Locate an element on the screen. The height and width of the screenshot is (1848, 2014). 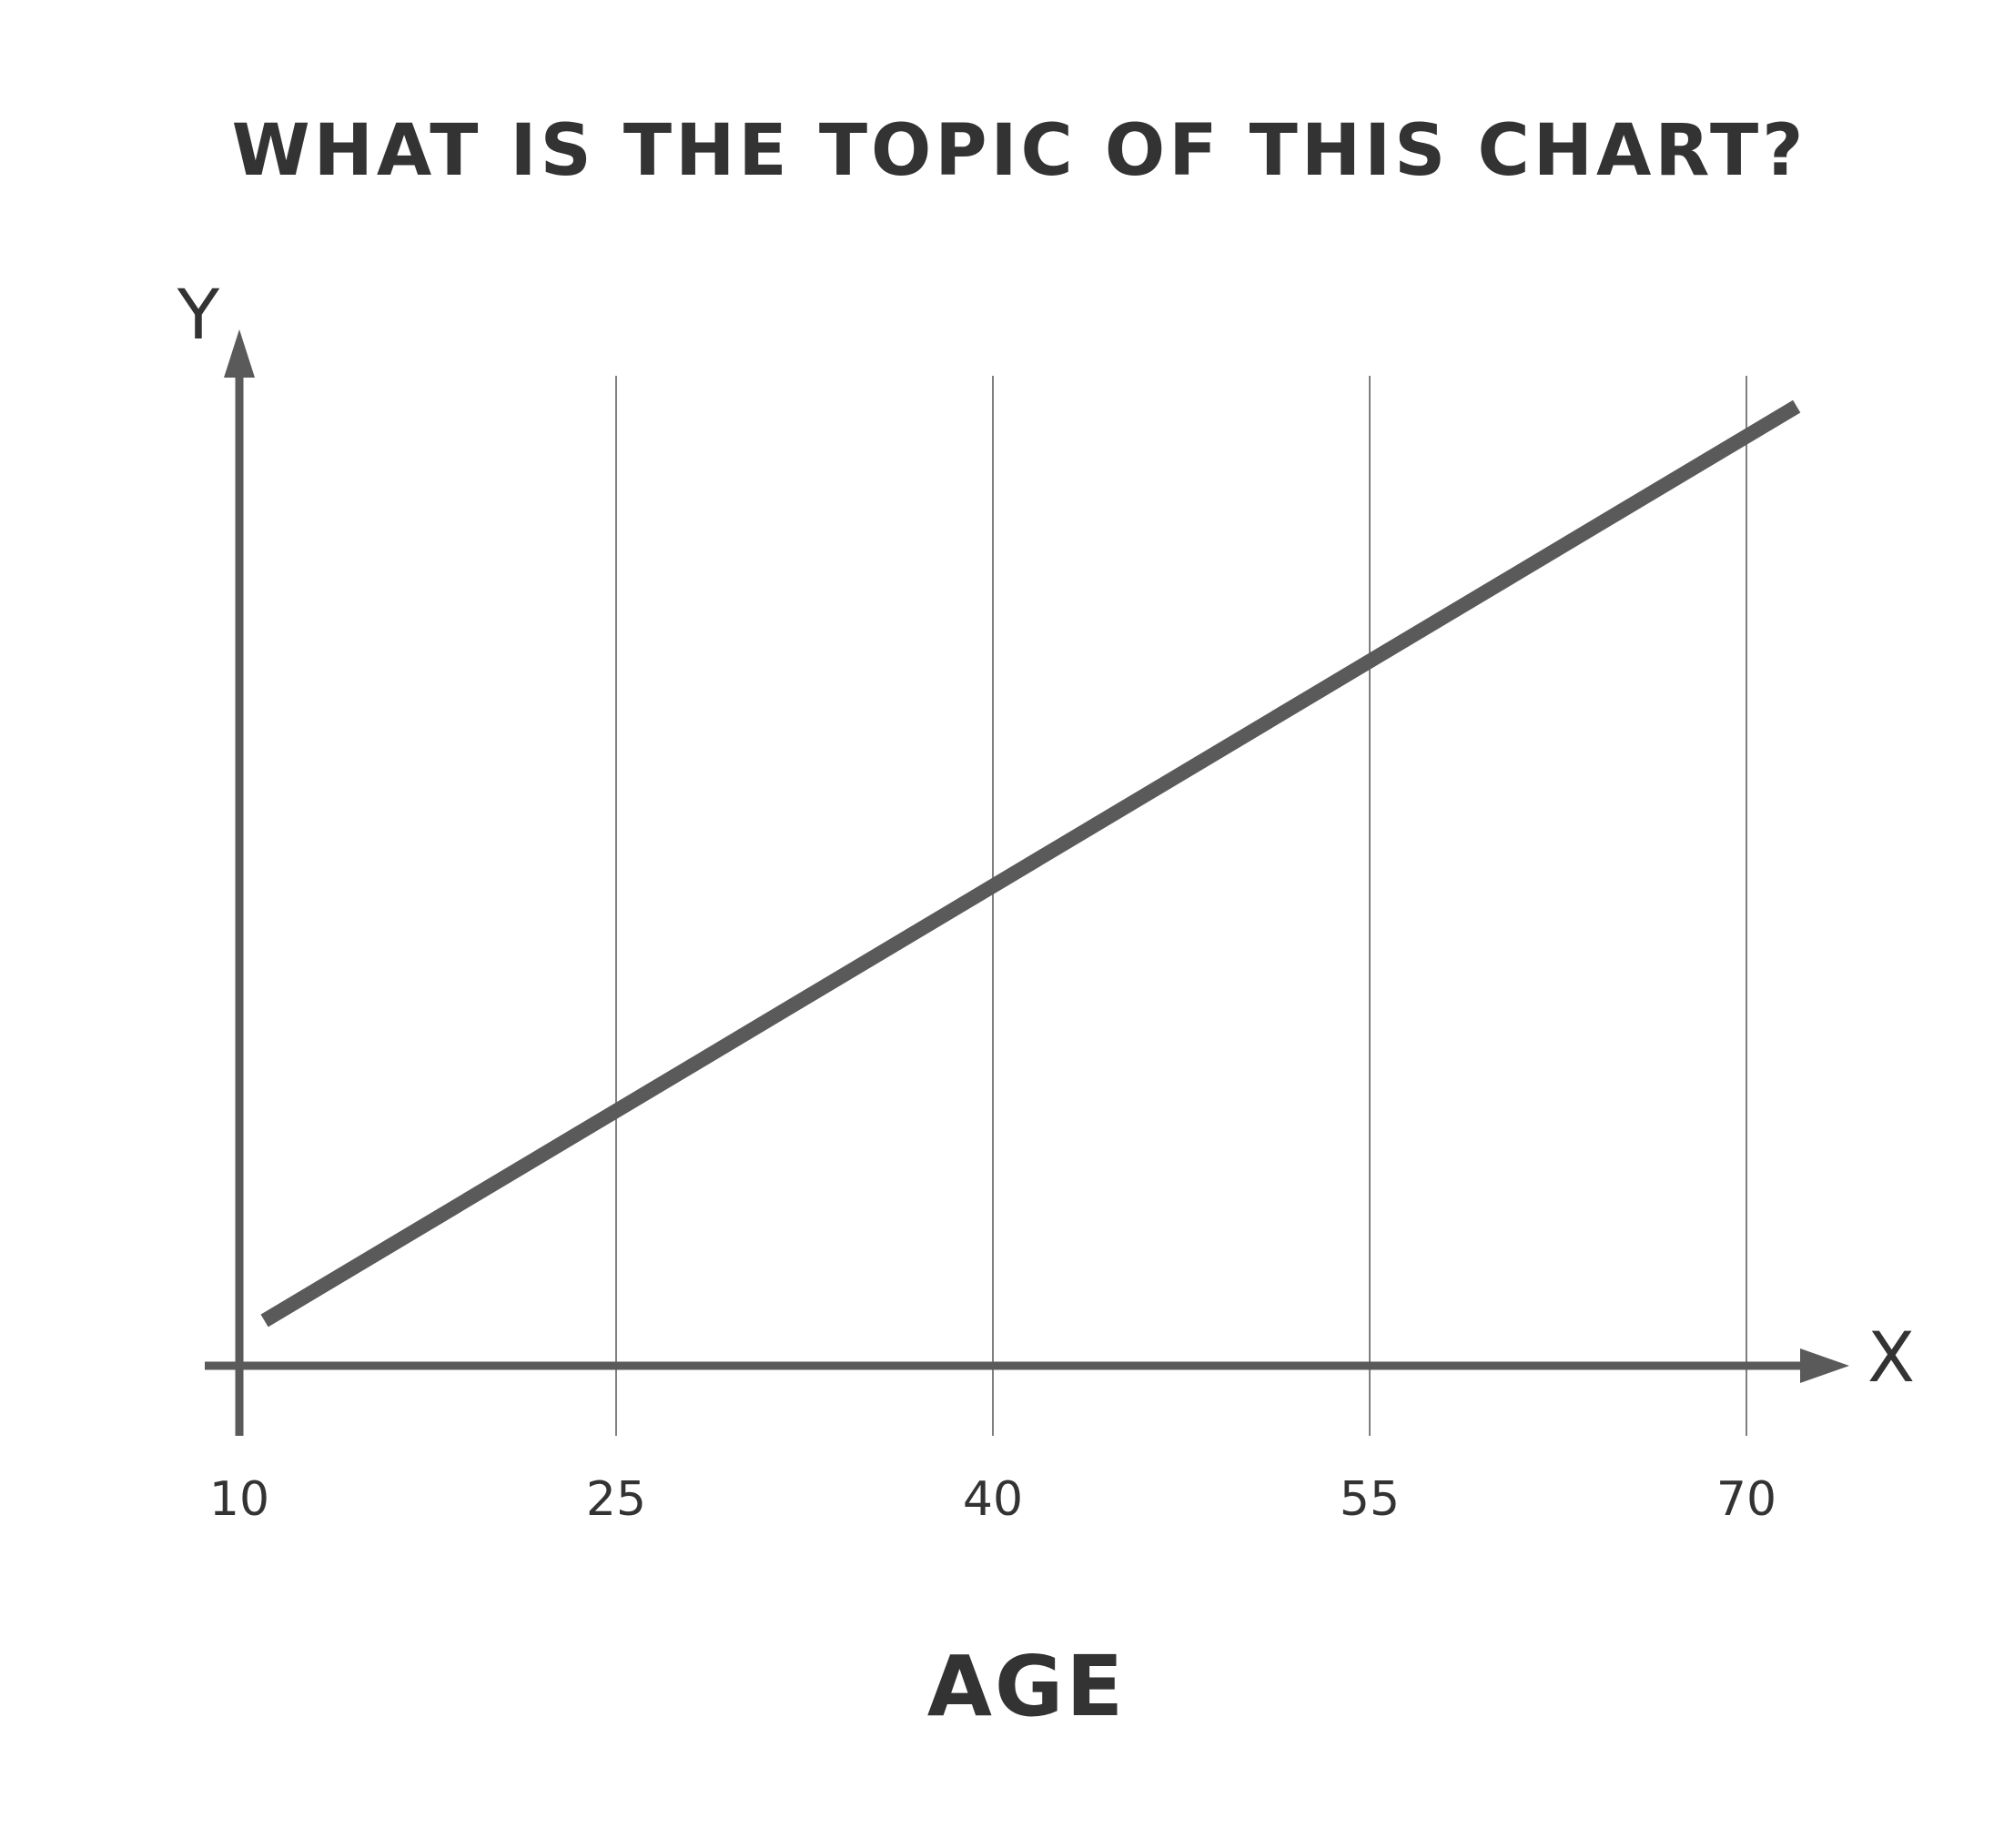
x-tick-label-55: 55 is located at coordinates (1370, 1499).